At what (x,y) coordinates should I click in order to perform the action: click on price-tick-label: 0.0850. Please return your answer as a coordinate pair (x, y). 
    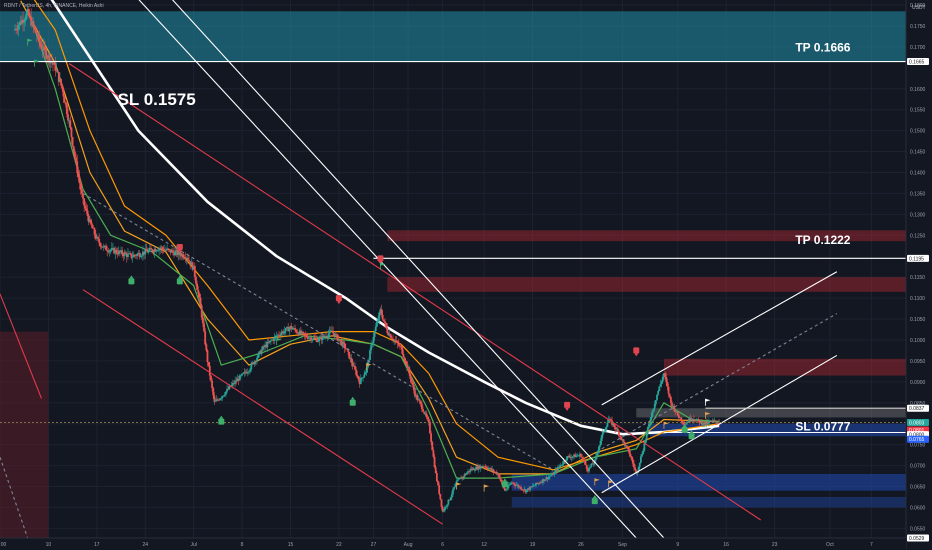
    Looking at the image, I should click on (918, 404).